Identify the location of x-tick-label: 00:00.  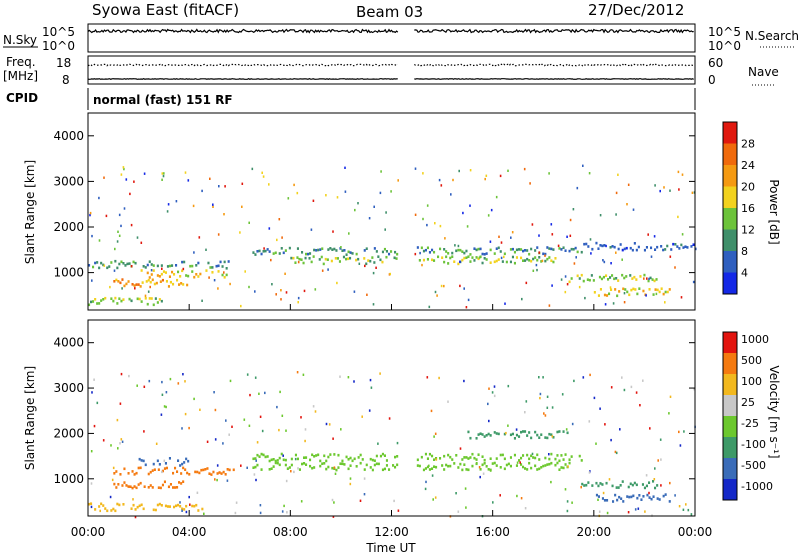
(695, 532).